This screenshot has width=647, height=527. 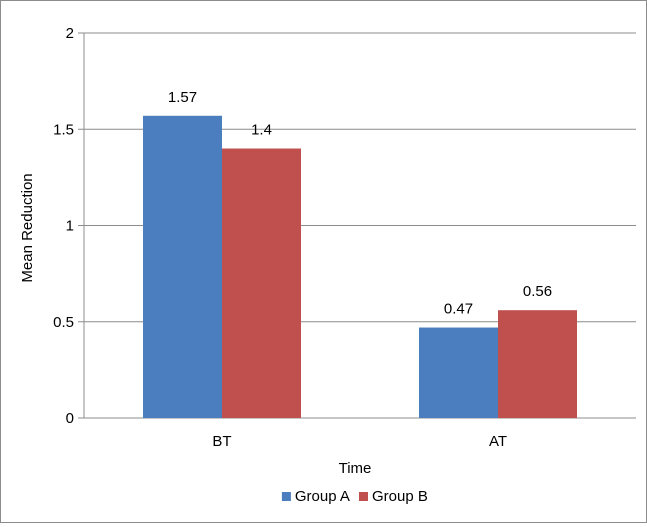 I want to click on y-tick-label: 0.5, so click(x=63, y=322).